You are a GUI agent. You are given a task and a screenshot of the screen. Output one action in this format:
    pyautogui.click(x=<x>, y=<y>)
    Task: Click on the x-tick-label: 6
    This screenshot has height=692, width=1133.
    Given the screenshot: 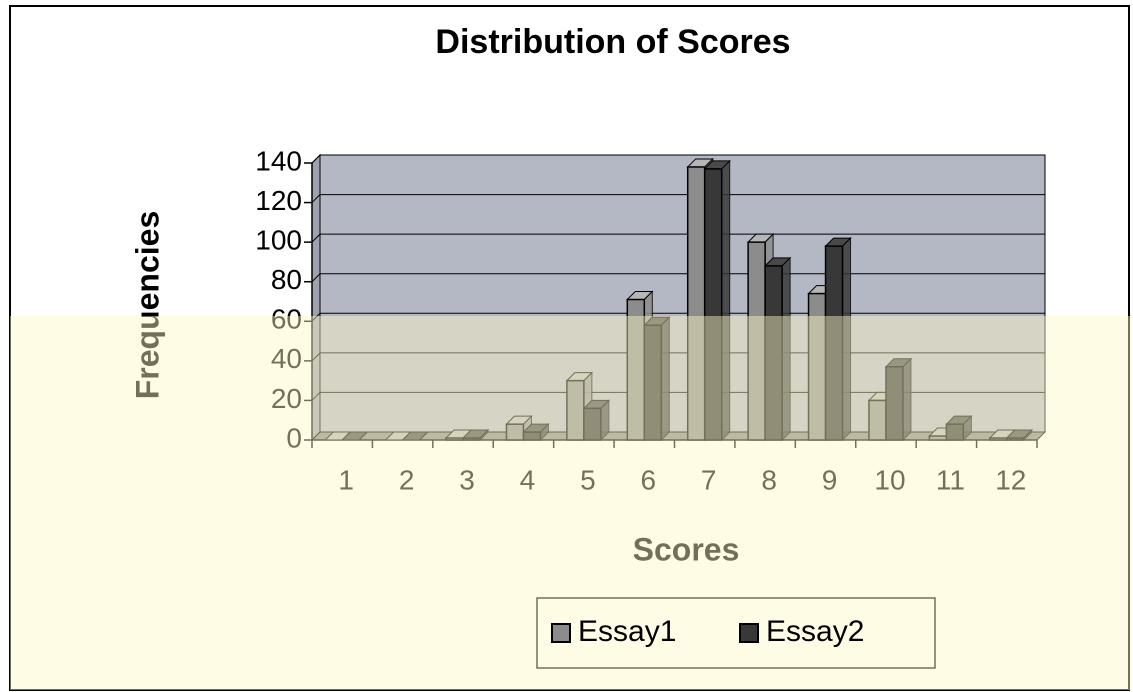 What is the action you would take?
    pyautogui.click(x=649, y=479)
    